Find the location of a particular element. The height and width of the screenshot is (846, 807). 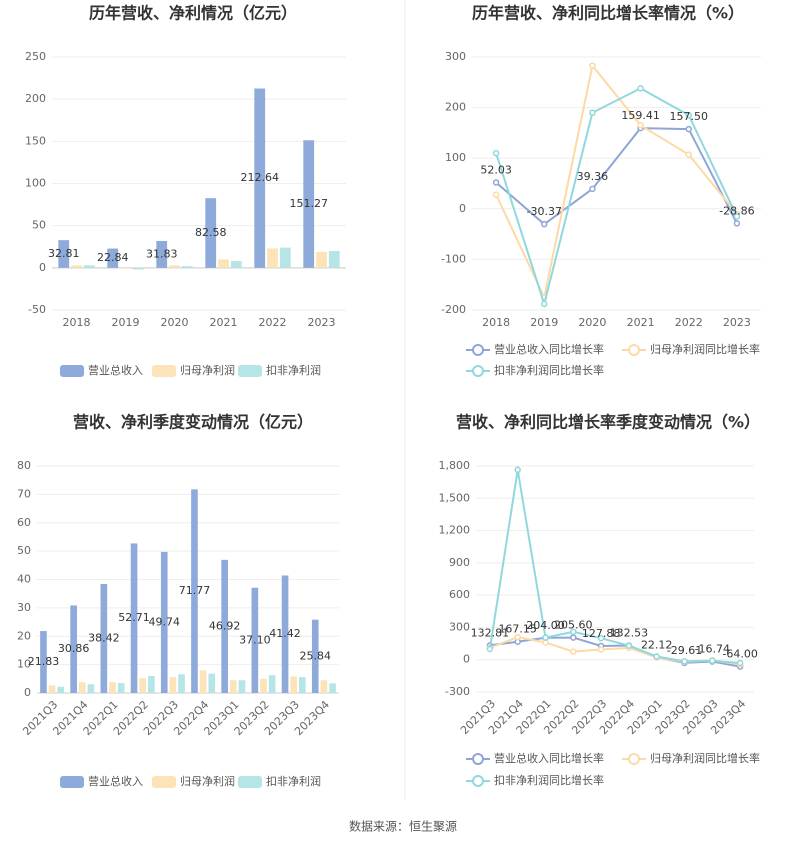

y-tick-label: 70 is located at coordinates (24, 493).